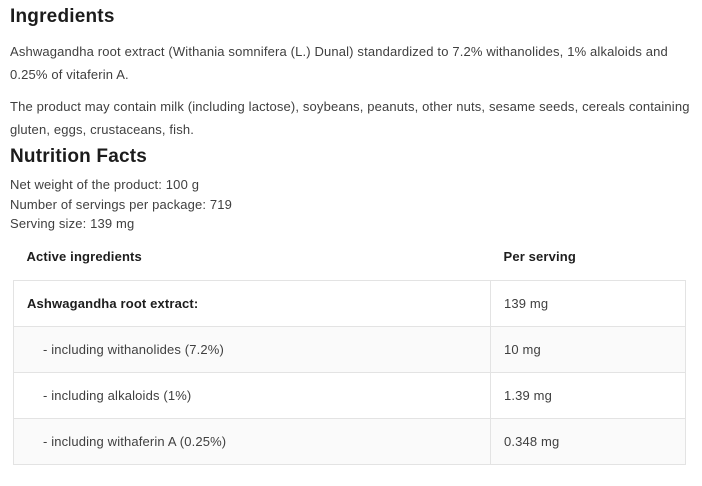  I want to click on column-header-per-serving: Per serving, so click(539, 256).